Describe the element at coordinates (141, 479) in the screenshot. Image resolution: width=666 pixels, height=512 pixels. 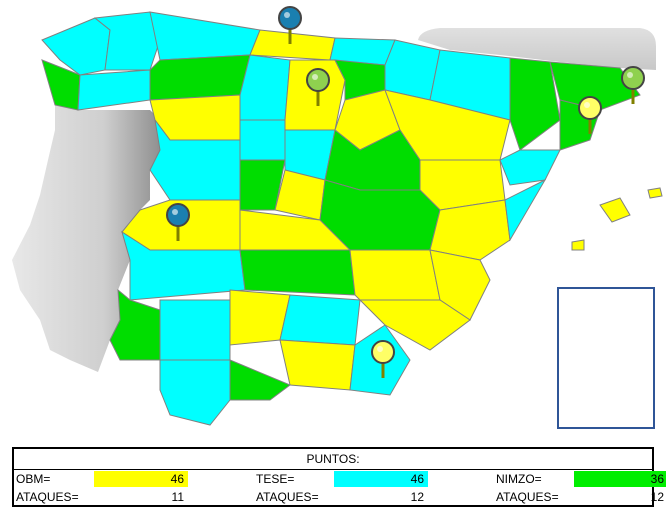
I see `player-obm-points: 46` at that location.